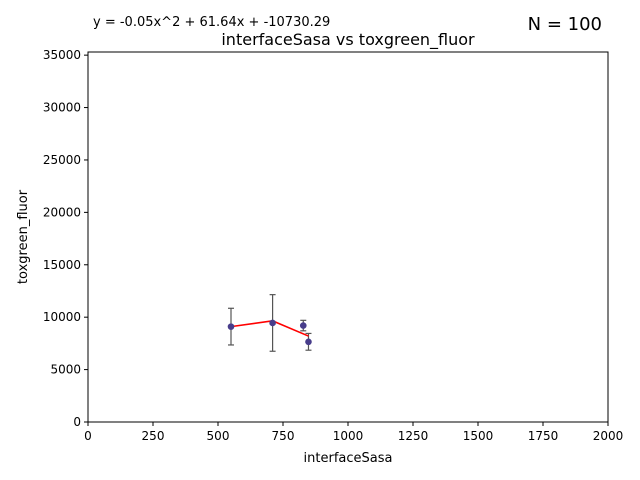  I want to click on y-tick-label: 0, so click(77, 422).